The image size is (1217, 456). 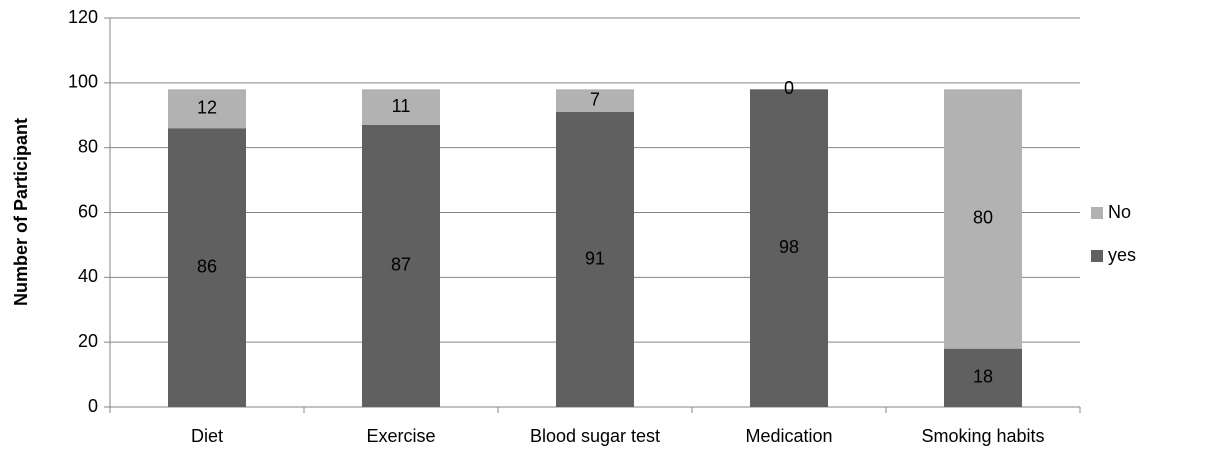 I want to click on x-tick-label: Exercise, so click(x=400, y=436).